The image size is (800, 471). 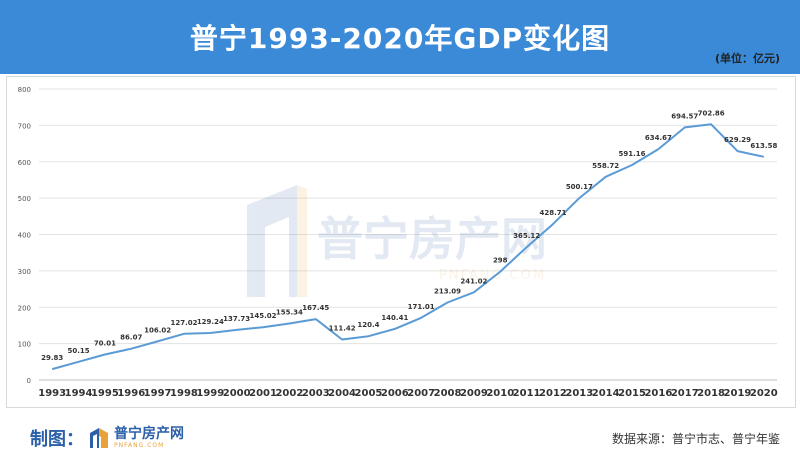 I want to click on data-label: 111.42, so click(x=342, y=328).